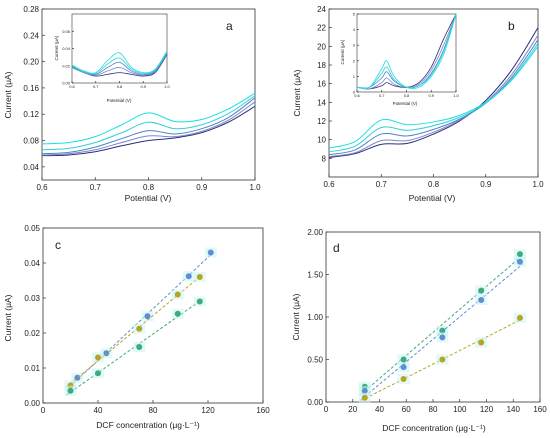 This screenshot has width=550, height=438. Describe the element at coordinates (433, 409) in the screenshot. I see `panel-d-xtick-label: 80` at that location.